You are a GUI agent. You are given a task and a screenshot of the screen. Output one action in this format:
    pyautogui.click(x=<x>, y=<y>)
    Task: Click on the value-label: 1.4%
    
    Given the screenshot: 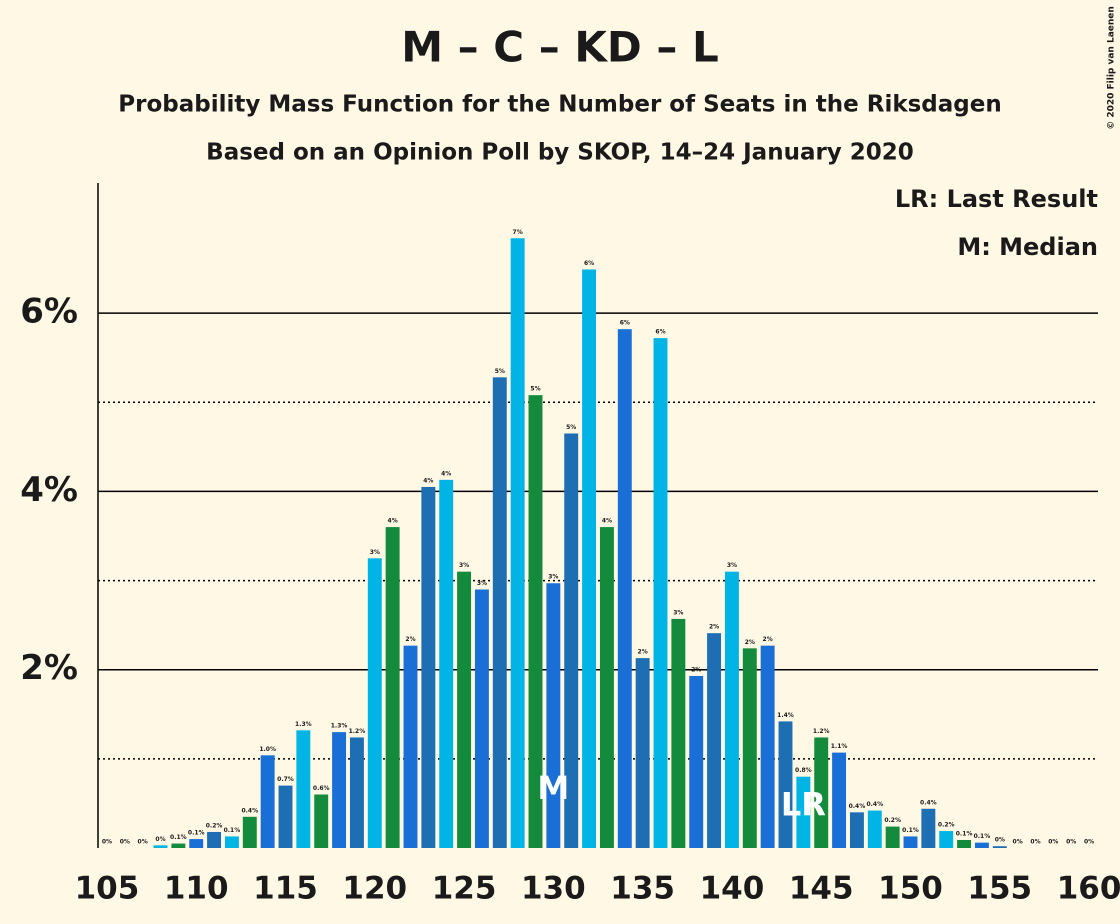 What is the action you would take?
    pyautogui.click(x=785, y=715)
    